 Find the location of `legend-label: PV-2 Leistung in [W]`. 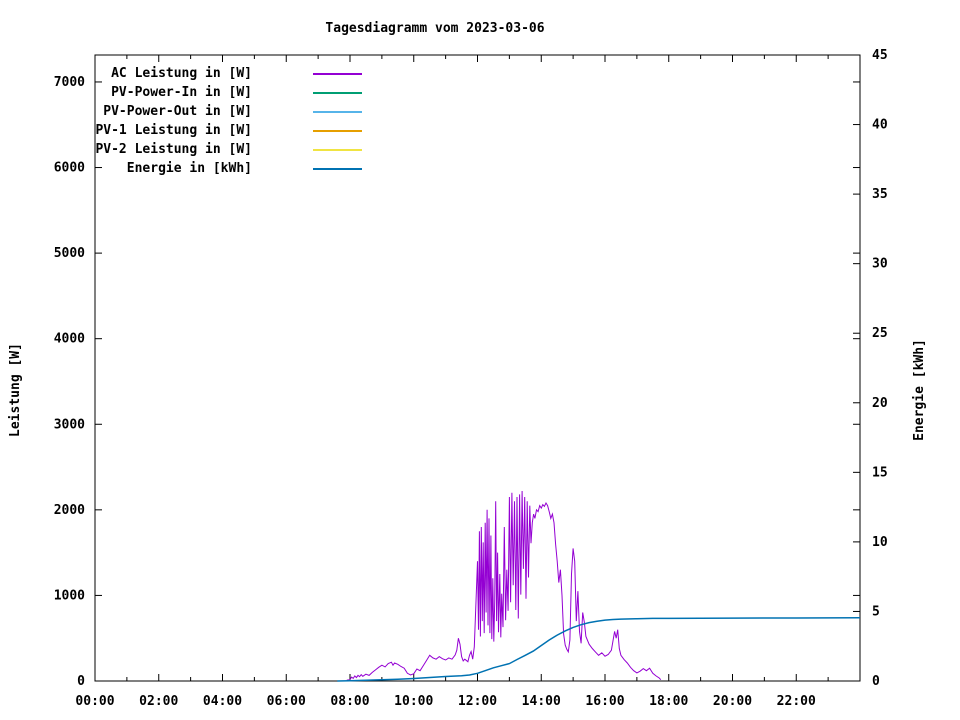

legend-label: PV-2 Leistung in [W] is located at coordinates (173, 149).